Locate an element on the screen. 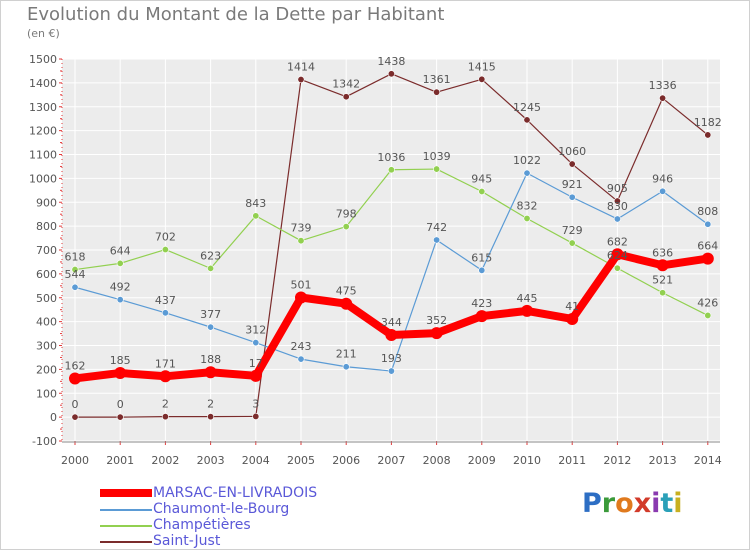 The width and height of the screenshot is (750, 550). data-label-3: 1336 is located at coordinates (663, 85).